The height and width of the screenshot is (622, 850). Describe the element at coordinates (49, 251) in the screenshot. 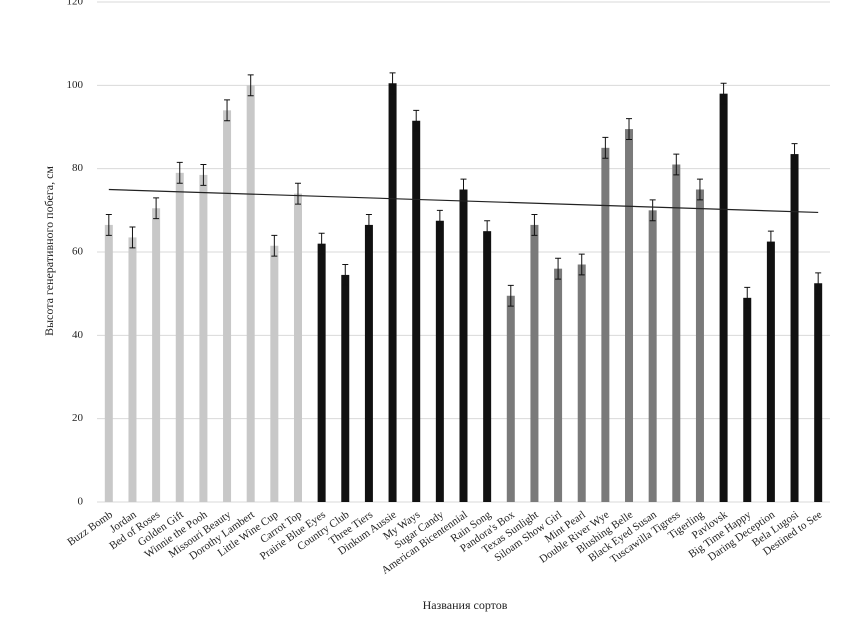

I see `y-axis-title: Высота генеративного побега, см` at that location.